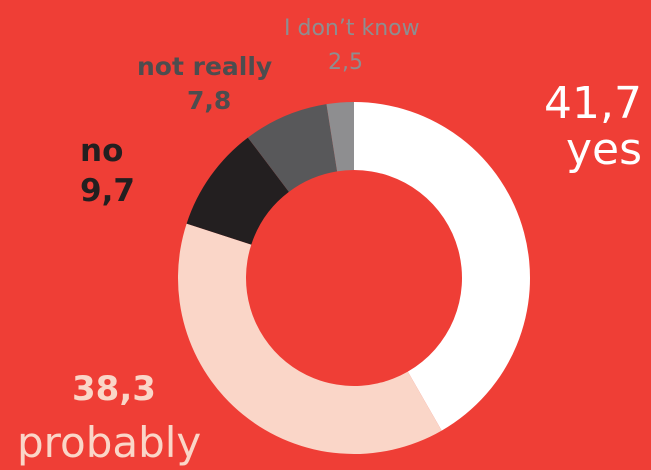 This screenshot has height=470, width=651. Describe the element at coordinates (352, 28) in the screenshot. I see `label-dont-know-name: I don’t know` at that location.